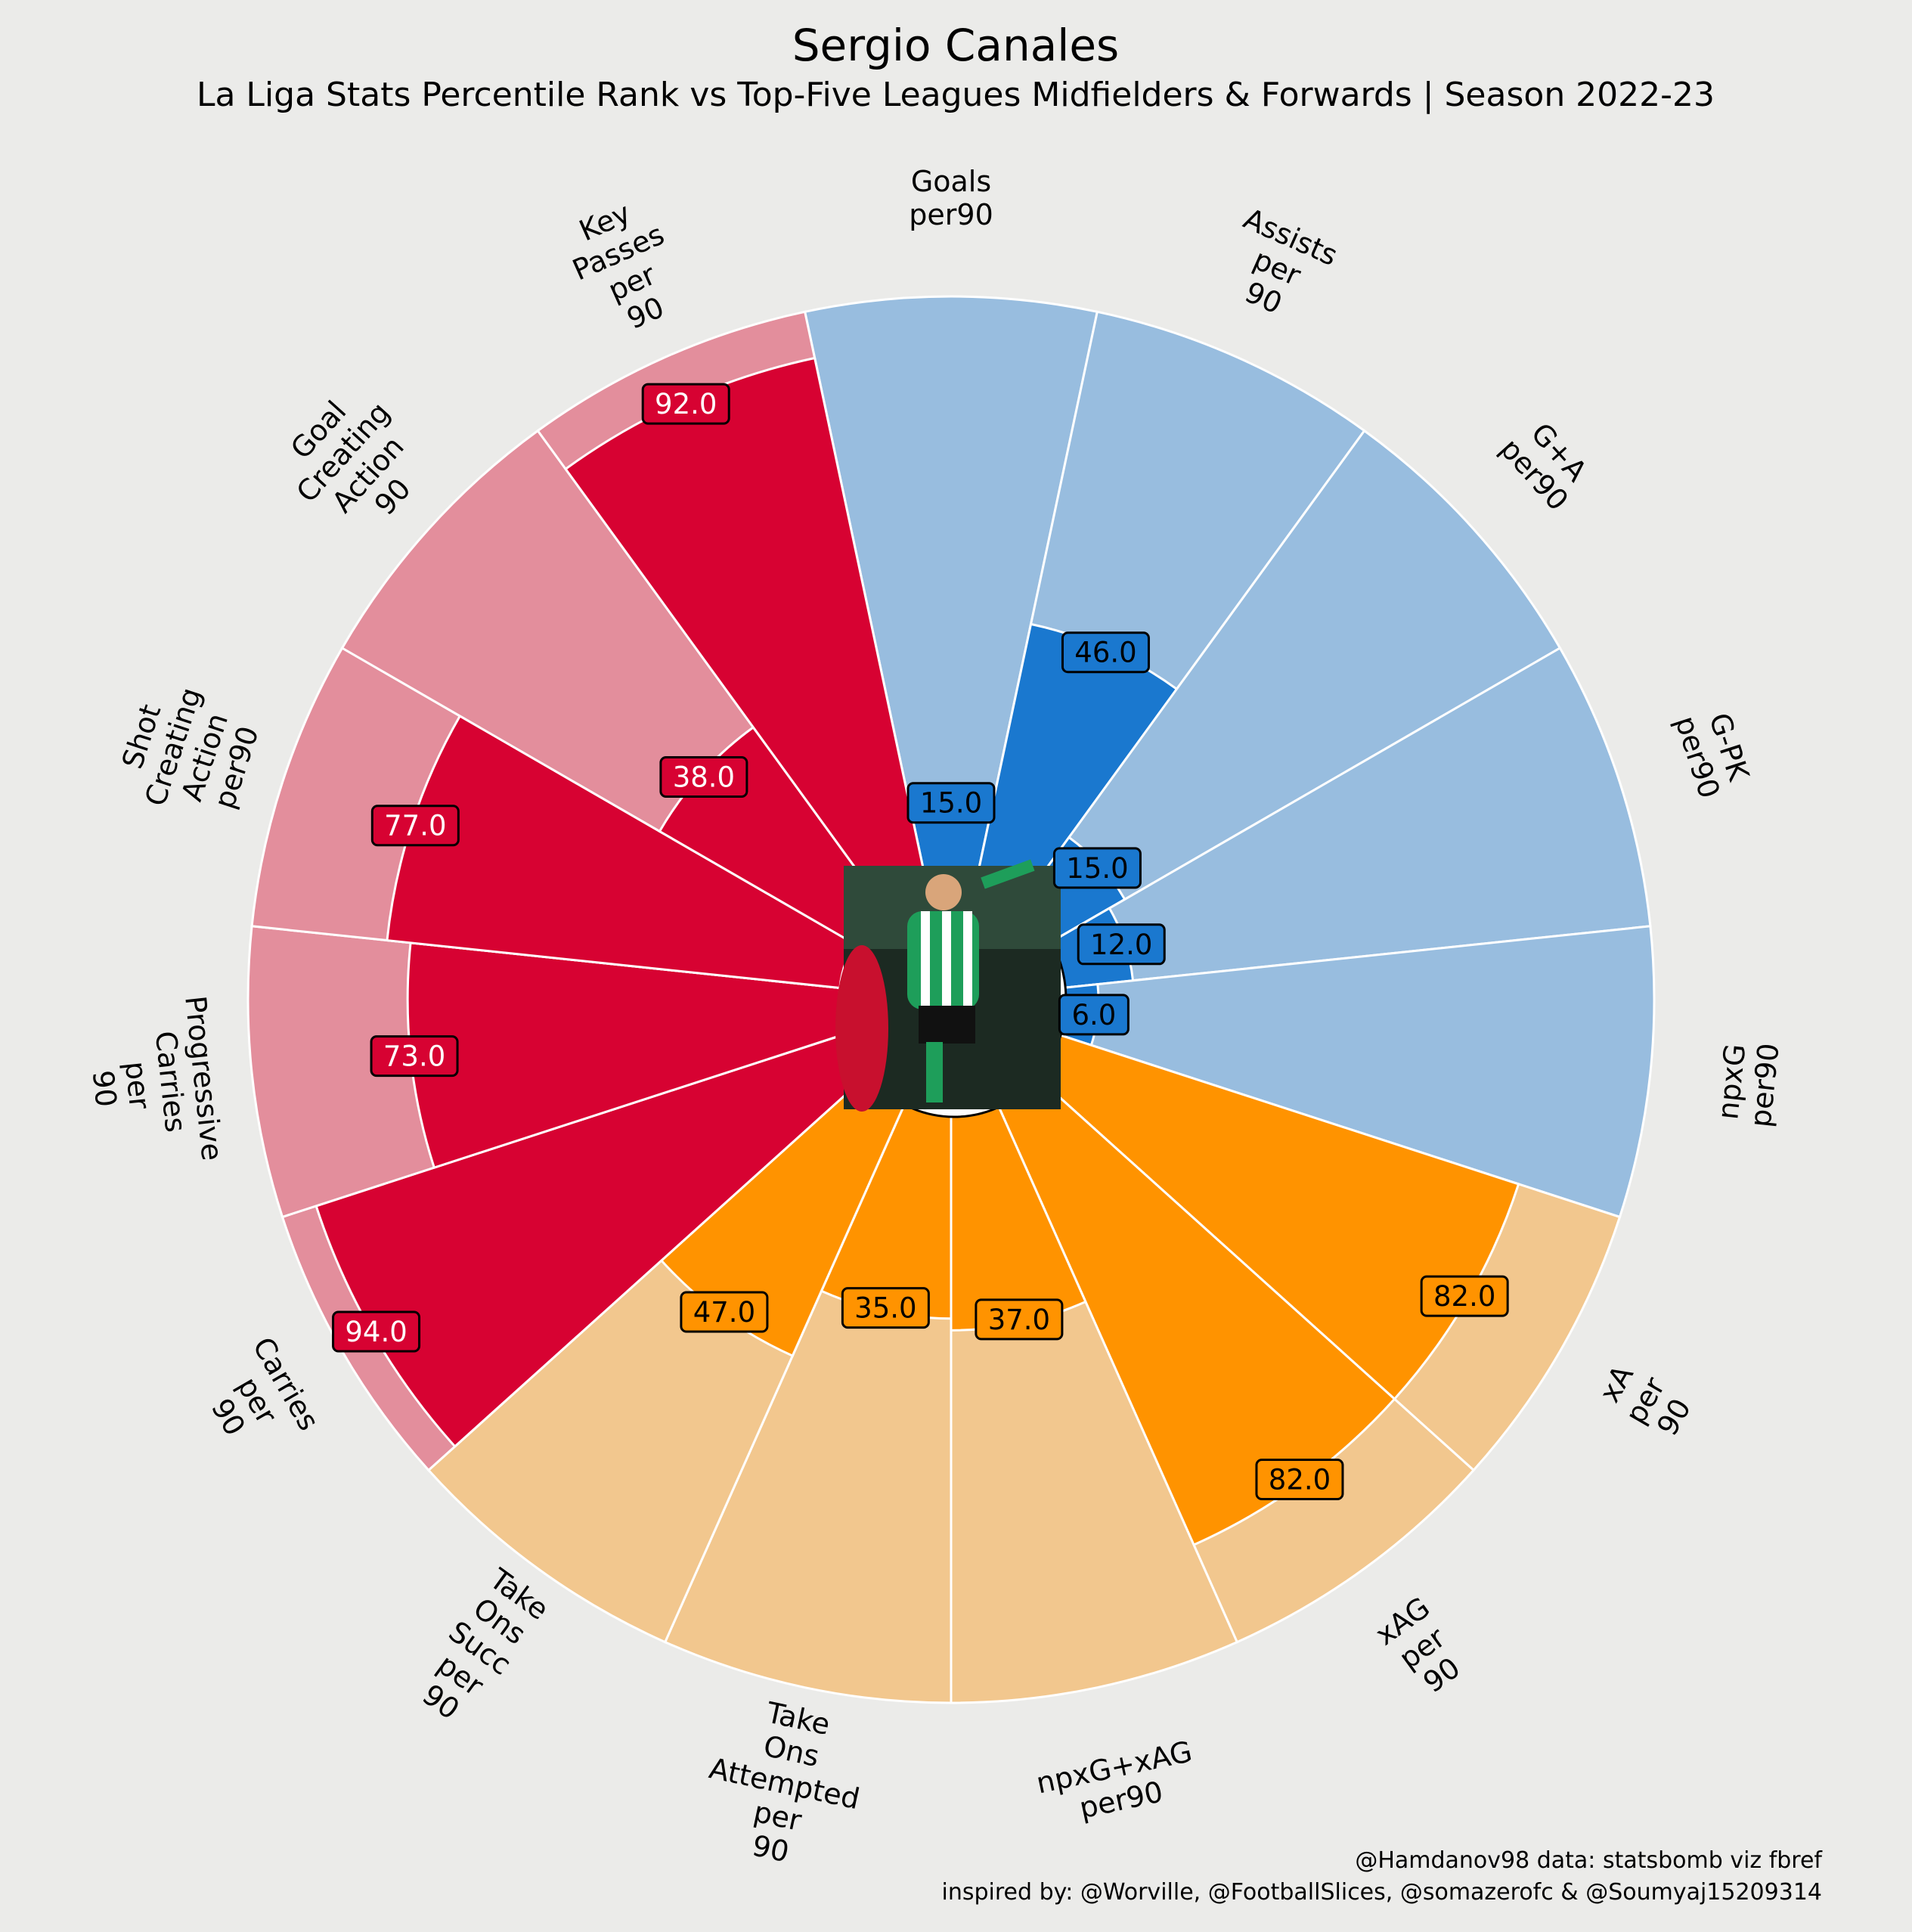 Image resolution: width=1912 pixels, height=1932 pixels. What do you see at coordinates (1008, 874) in the screenshot?
I see `photo-arm` at bounding box center [1008, 874].